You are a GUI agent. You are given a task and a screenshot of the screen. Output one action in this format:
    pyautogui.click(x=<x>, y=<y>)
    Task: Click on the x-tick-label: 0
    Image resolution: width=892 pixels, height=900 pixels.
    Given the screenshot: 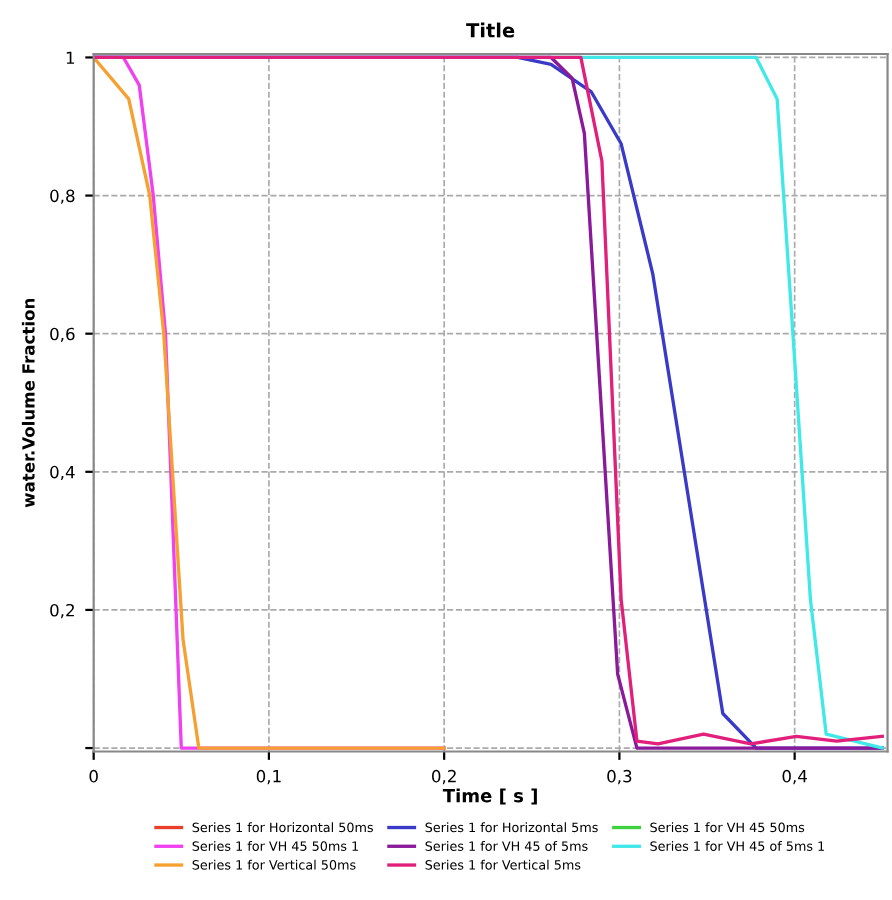 What is the action you would take?
    pyautogui.click(x=93, y=776)
    